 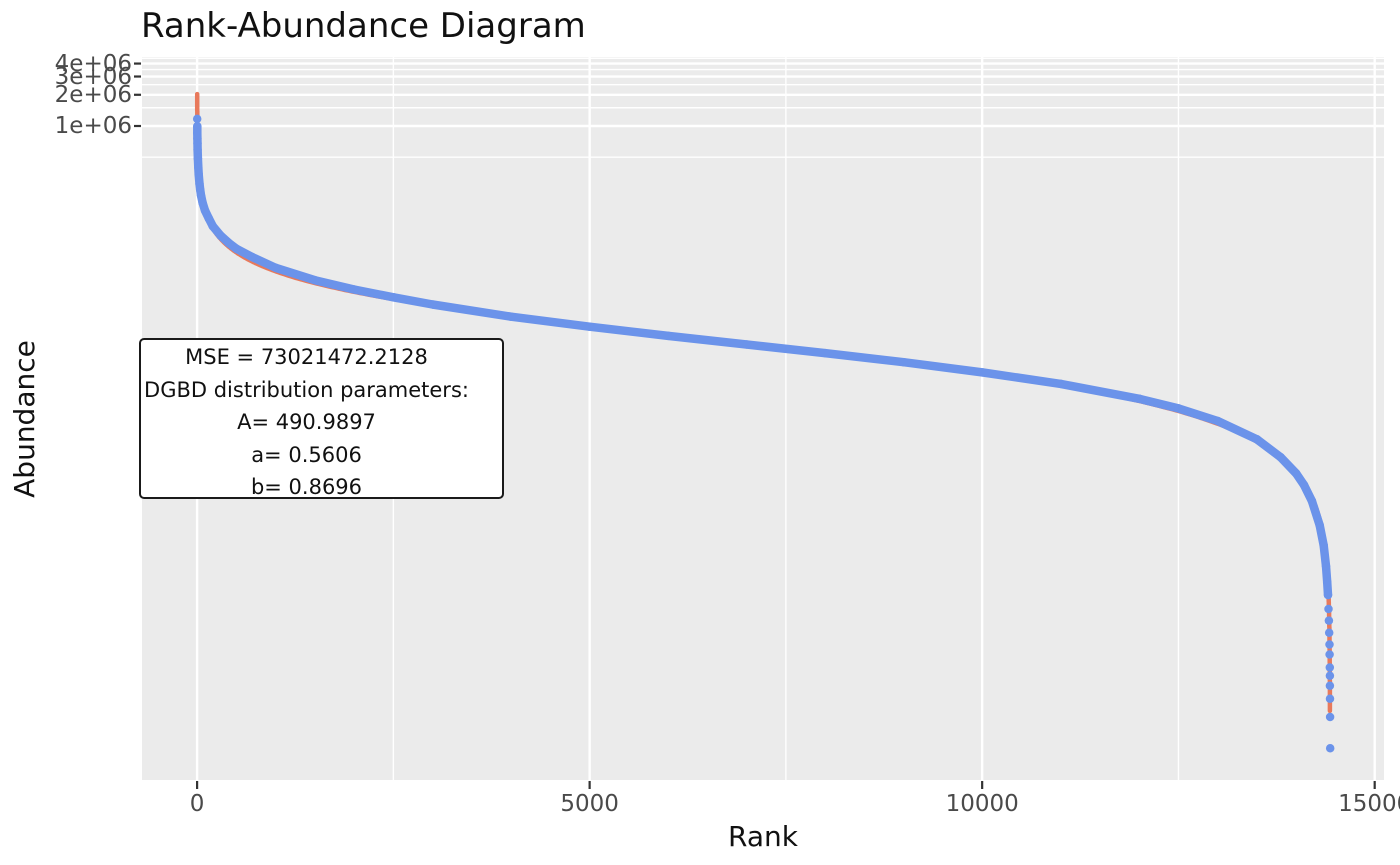 I want to click on y-tick-label: 2e+06, so click(x=93, y=94).